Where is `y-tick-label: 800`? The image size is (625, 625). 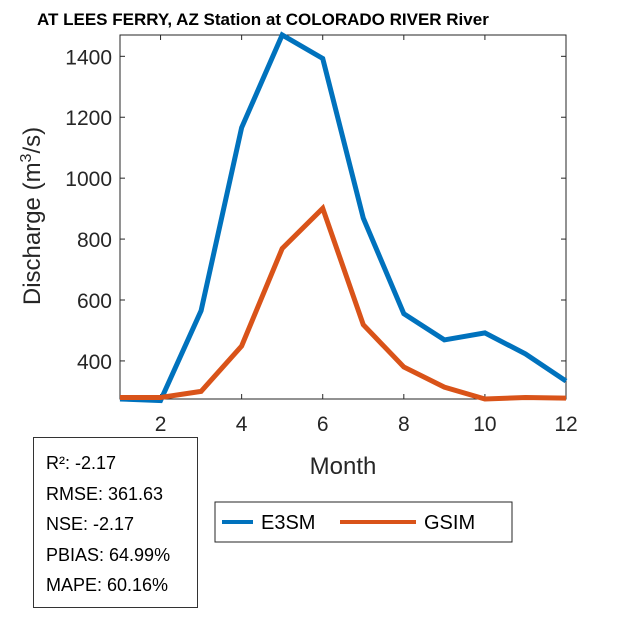
y-tick-label: 800 is located at coordinates (94, 240).